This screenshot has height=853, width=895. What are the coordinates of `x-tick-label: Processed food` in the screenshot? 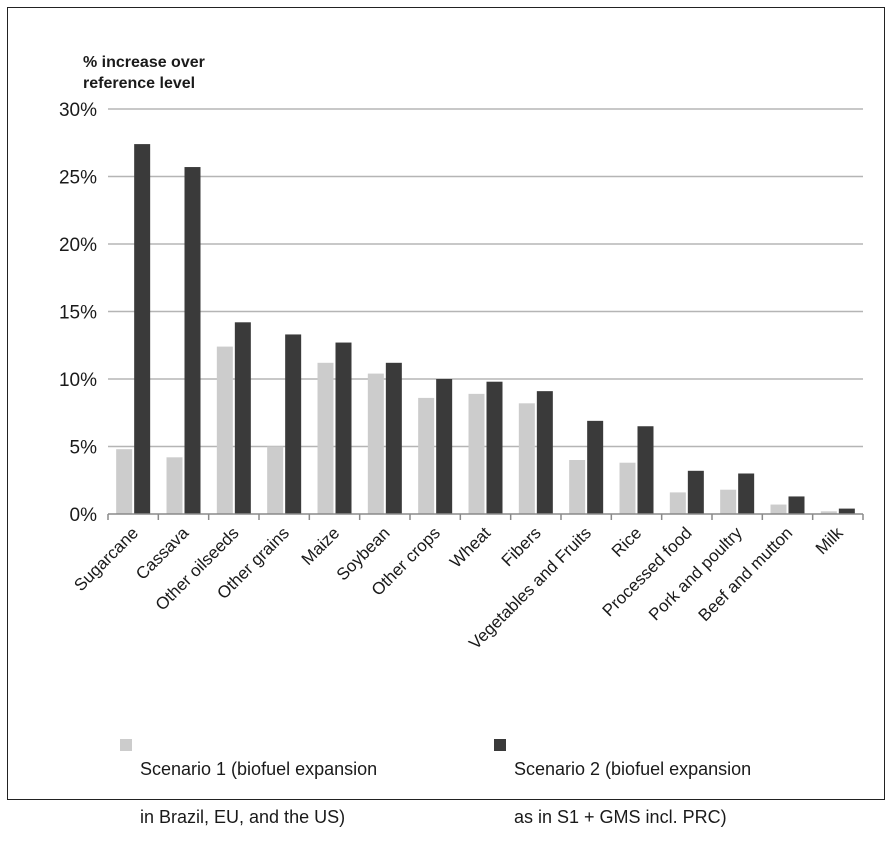 It's located at (647, 571).